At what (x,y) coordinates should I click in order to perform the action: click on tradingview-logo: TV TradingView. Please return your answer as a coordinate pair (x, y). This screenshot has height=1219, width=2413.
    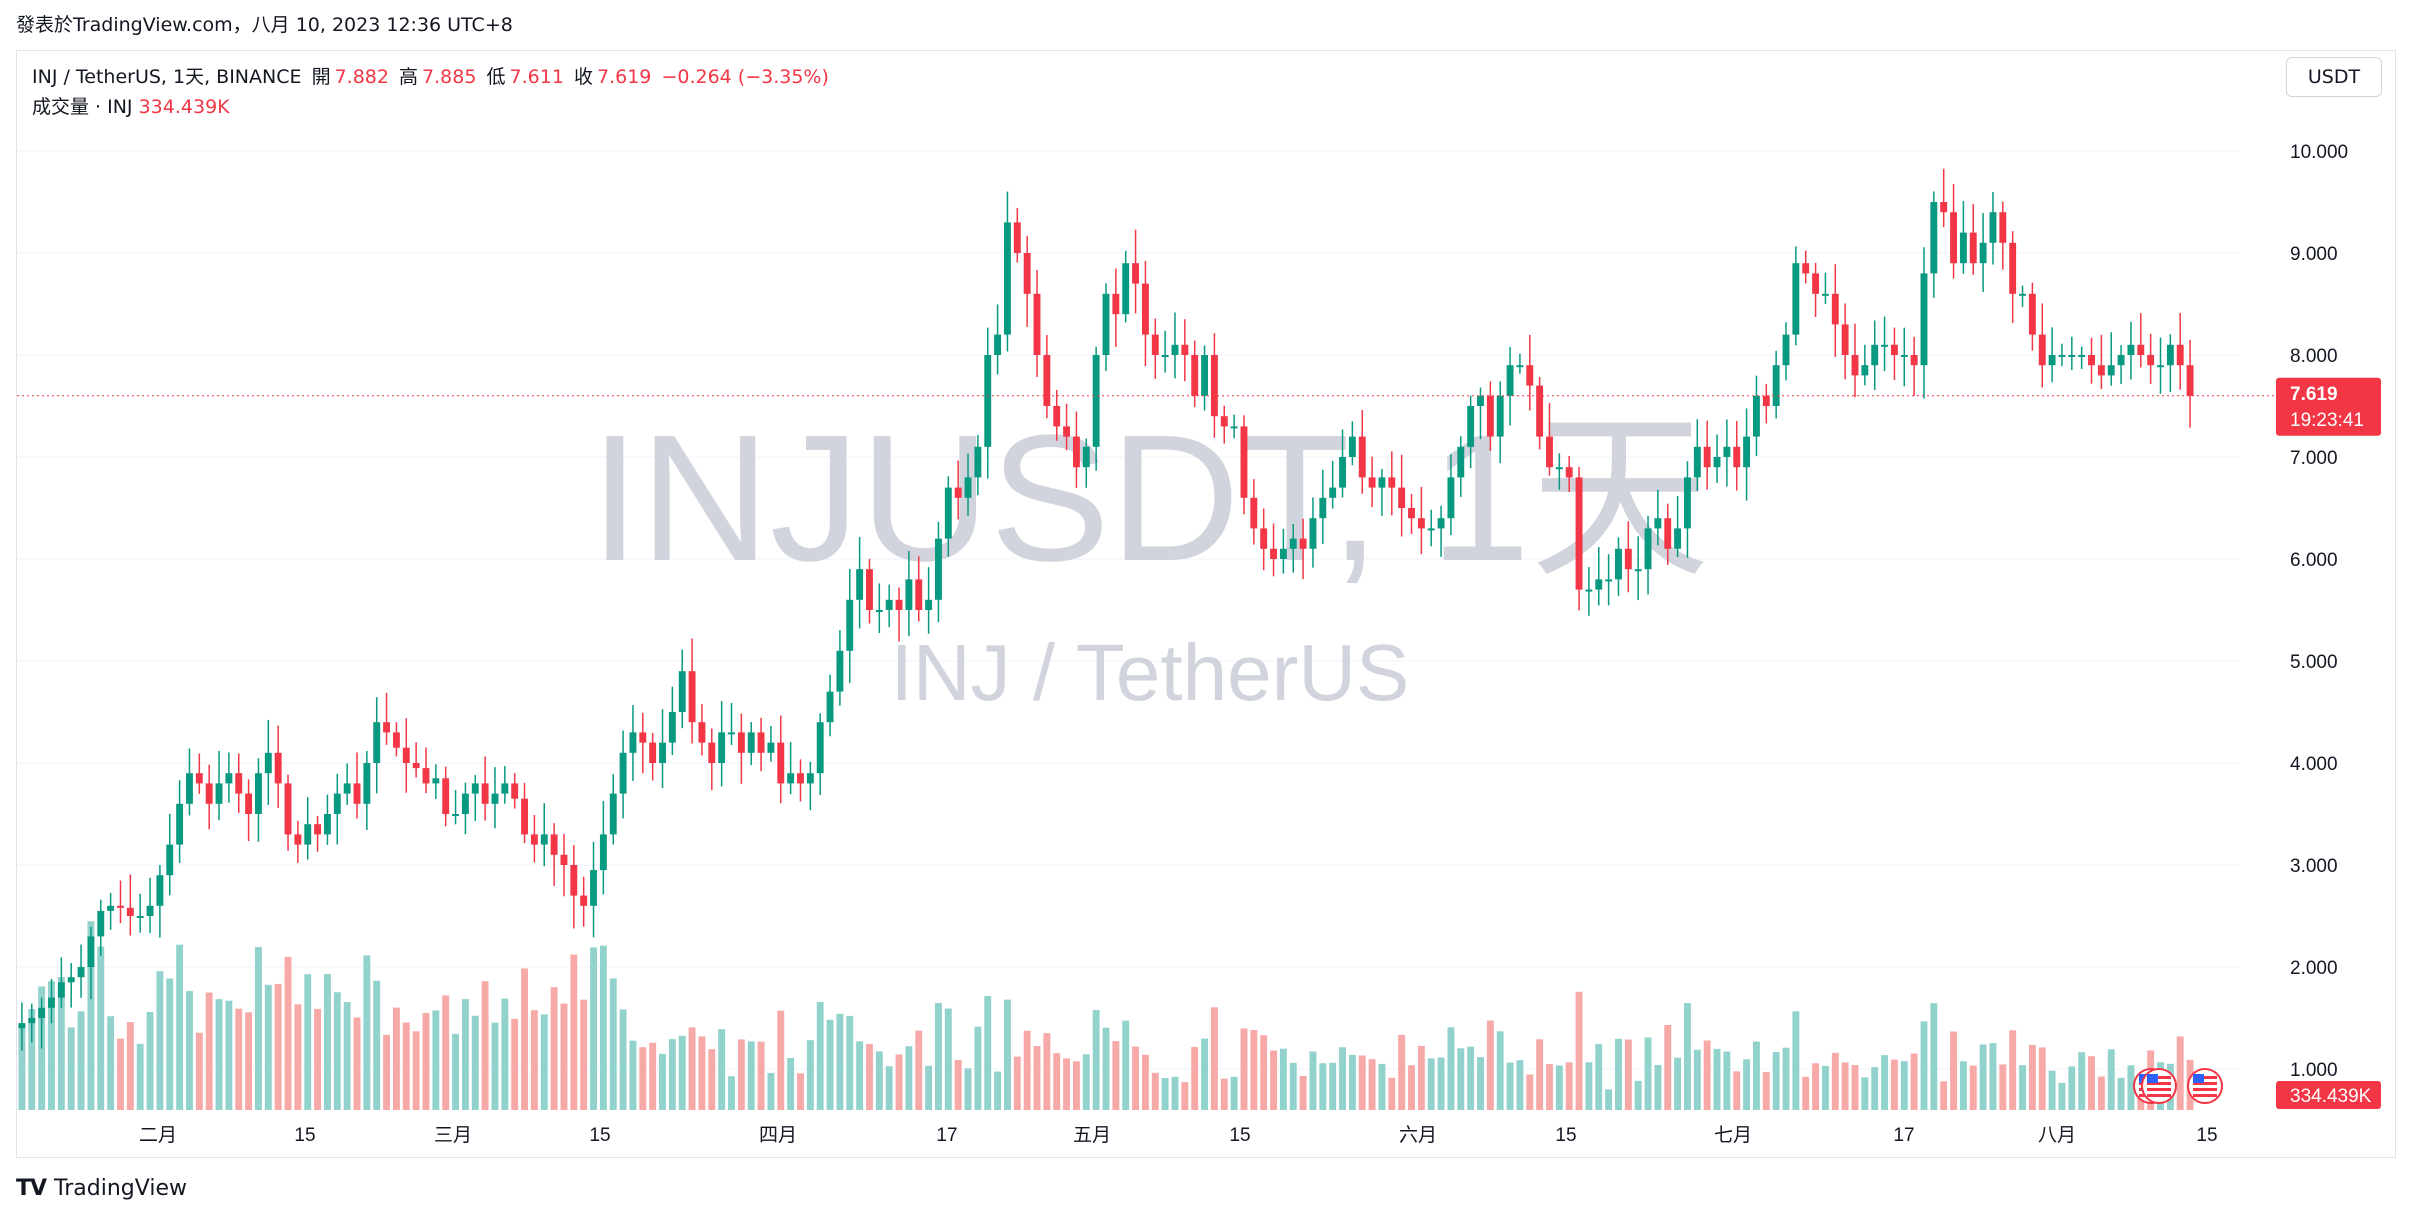
    Looking at the image, I should click on (101, 1188).